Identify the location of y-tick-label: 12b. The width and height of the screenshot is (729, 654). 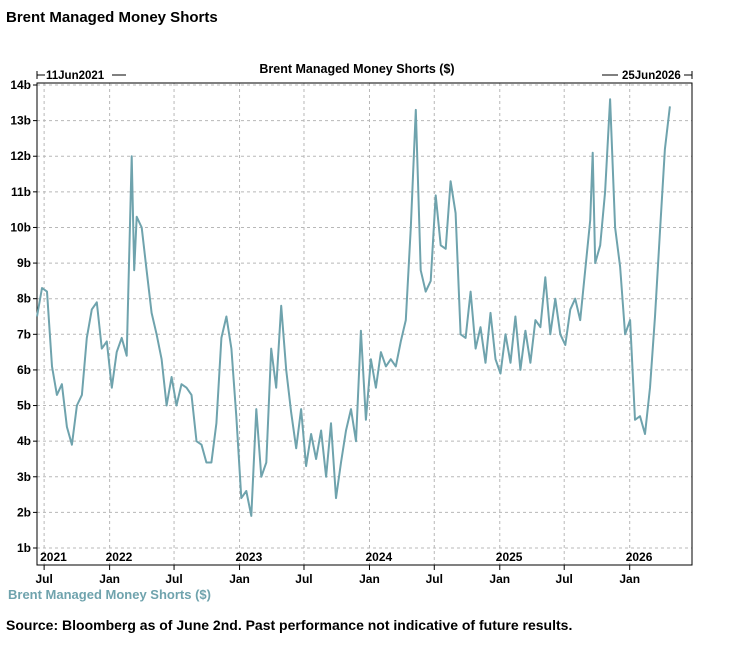
(20, 156).